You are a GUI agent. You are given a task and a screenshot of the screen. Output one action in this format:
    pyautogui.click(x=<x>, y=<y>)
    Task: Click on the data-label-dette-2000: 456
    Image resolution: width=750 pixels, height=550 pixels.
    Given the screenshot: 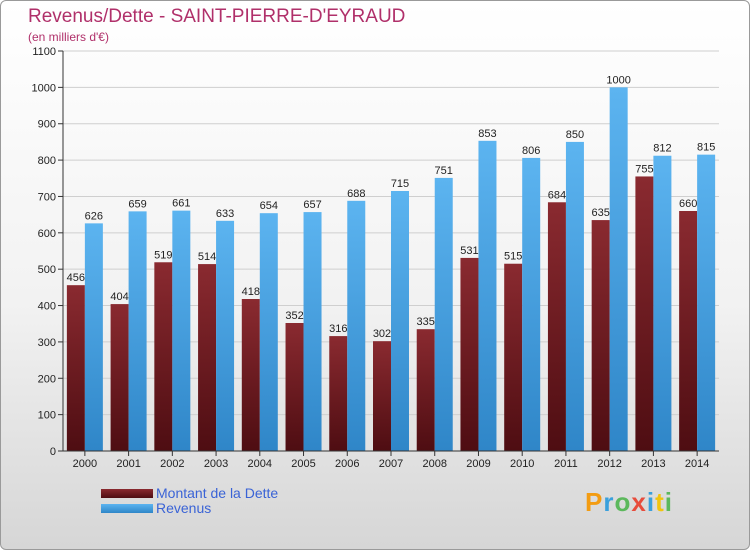 What is the action you would take?
    pyautogui.click(x=76, y=278)
    